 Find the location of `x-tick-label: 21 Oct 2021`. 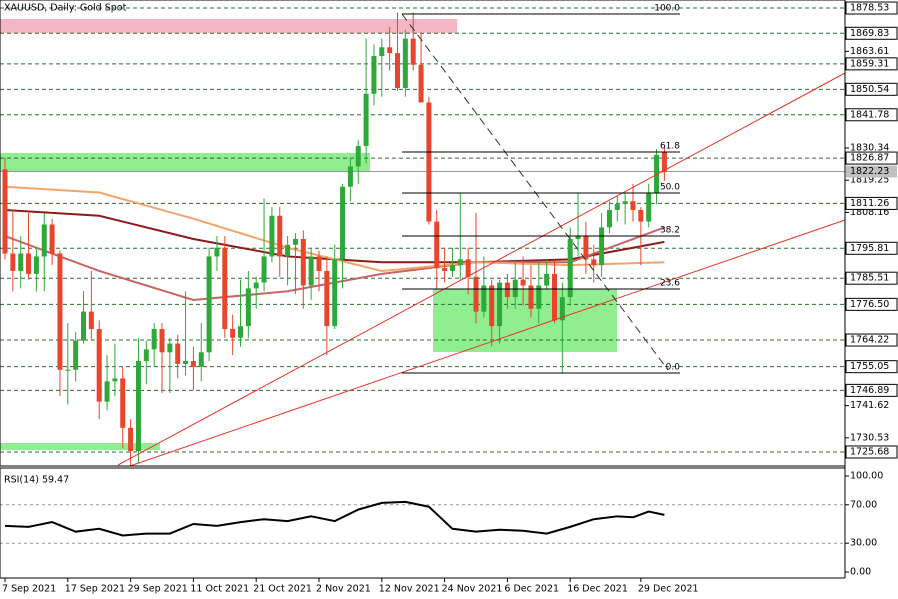

x-tick-label: 21 Oct 2021 is located at coordinates (282, 589).